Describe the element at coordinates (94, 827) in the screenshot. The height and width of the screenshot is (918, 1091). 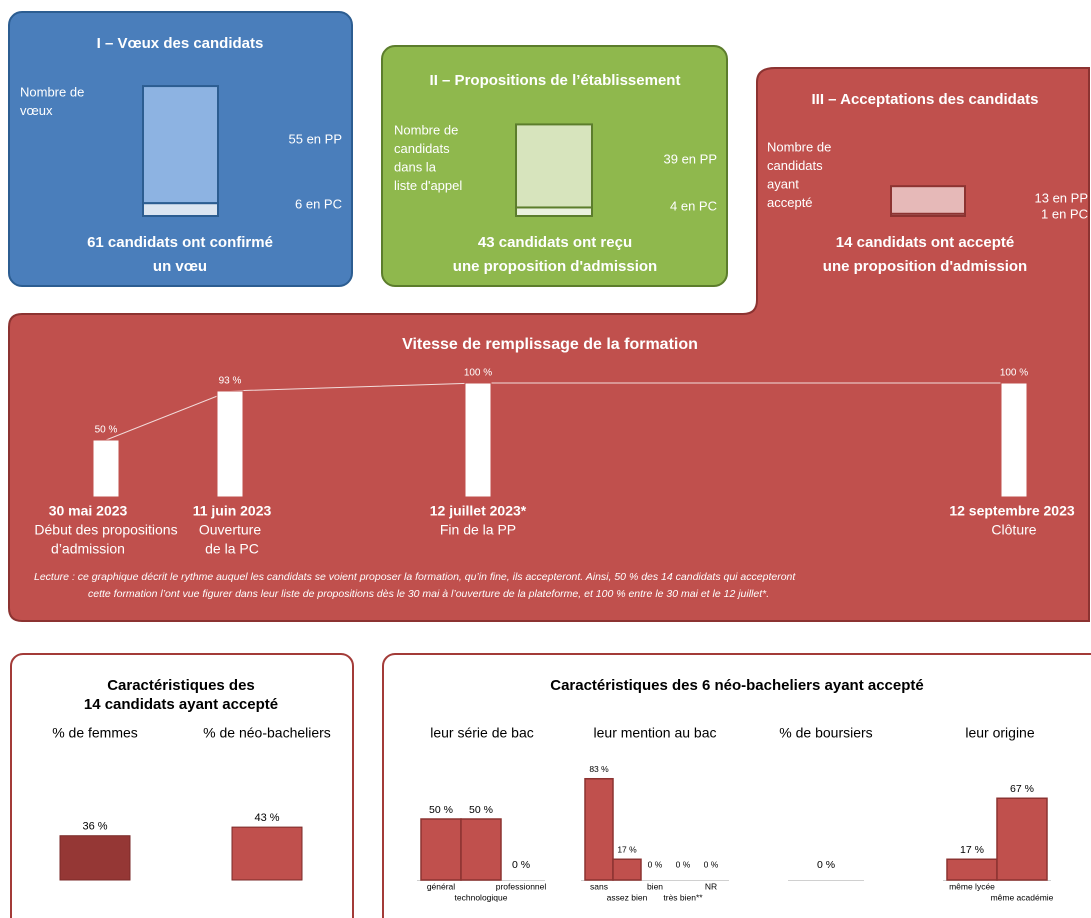
I see `accepted-value-label: 36 %` at that location.